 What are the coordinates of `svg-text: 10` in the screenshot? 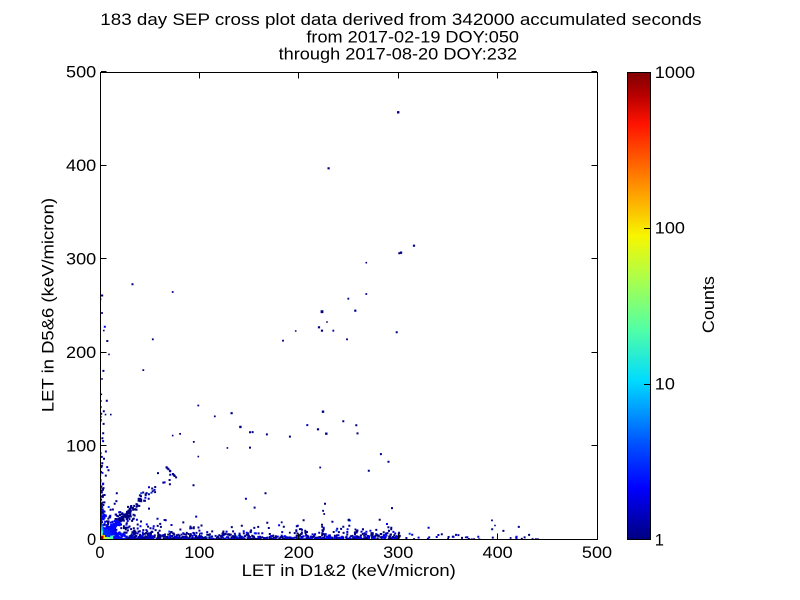 It's located at (665, 385).